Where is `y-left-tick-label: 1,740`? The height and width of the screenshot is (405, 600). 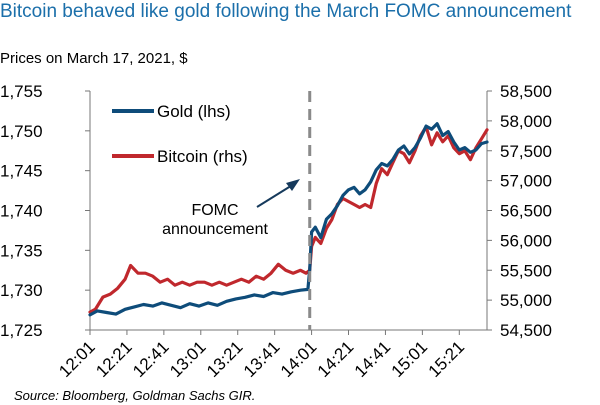
y-left-tick-label: 1,740 is located at coordinates (21, 211).